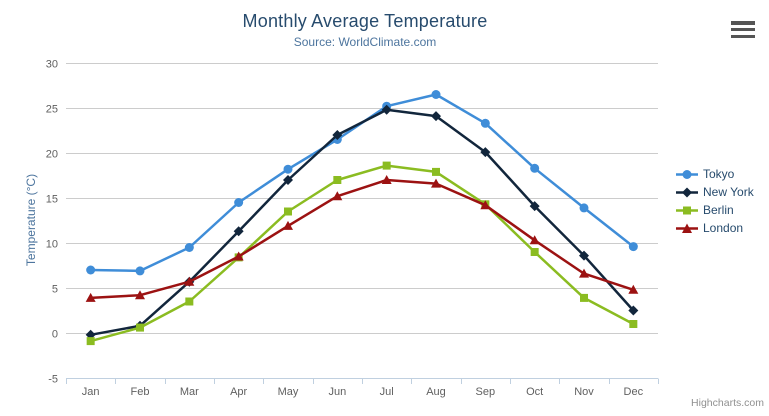  Describe the element at coordinates (728, 192) in the screenshot. I see `legend-item-label: New York` at that location.